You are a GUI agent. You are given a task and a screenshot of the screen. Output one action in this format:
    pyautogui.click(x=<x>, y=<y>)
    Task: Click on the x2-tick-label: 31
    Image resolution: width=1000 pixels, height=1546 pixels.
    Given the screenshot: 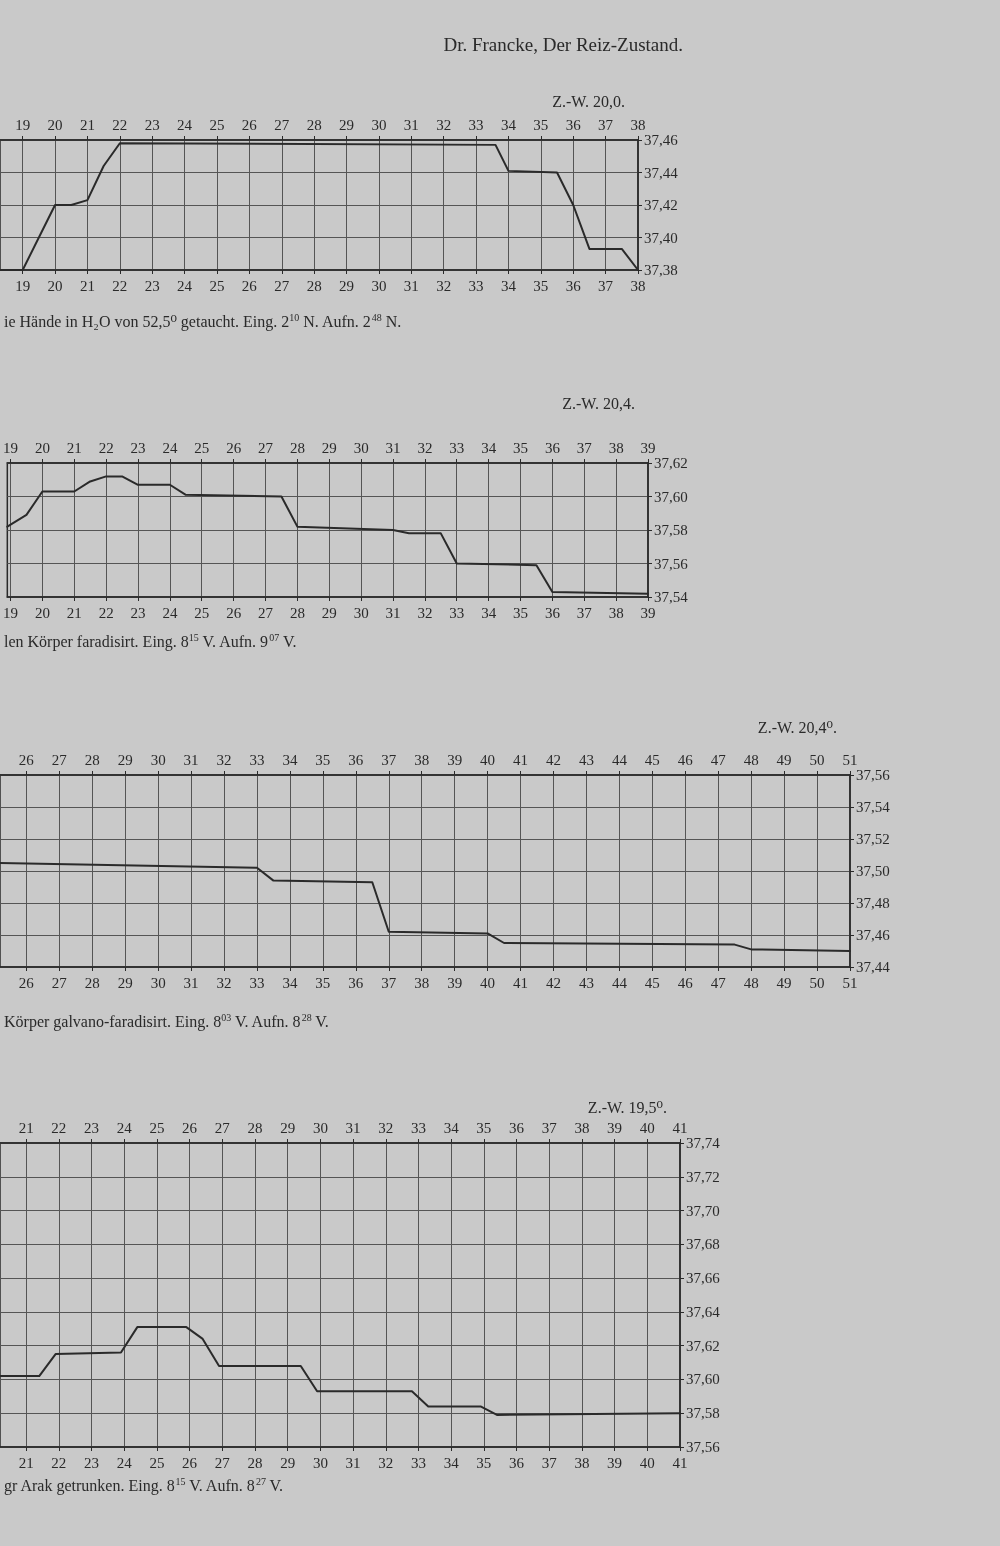 What is the action you would take?
    pyautogui.click(x=353, y=1127)
    